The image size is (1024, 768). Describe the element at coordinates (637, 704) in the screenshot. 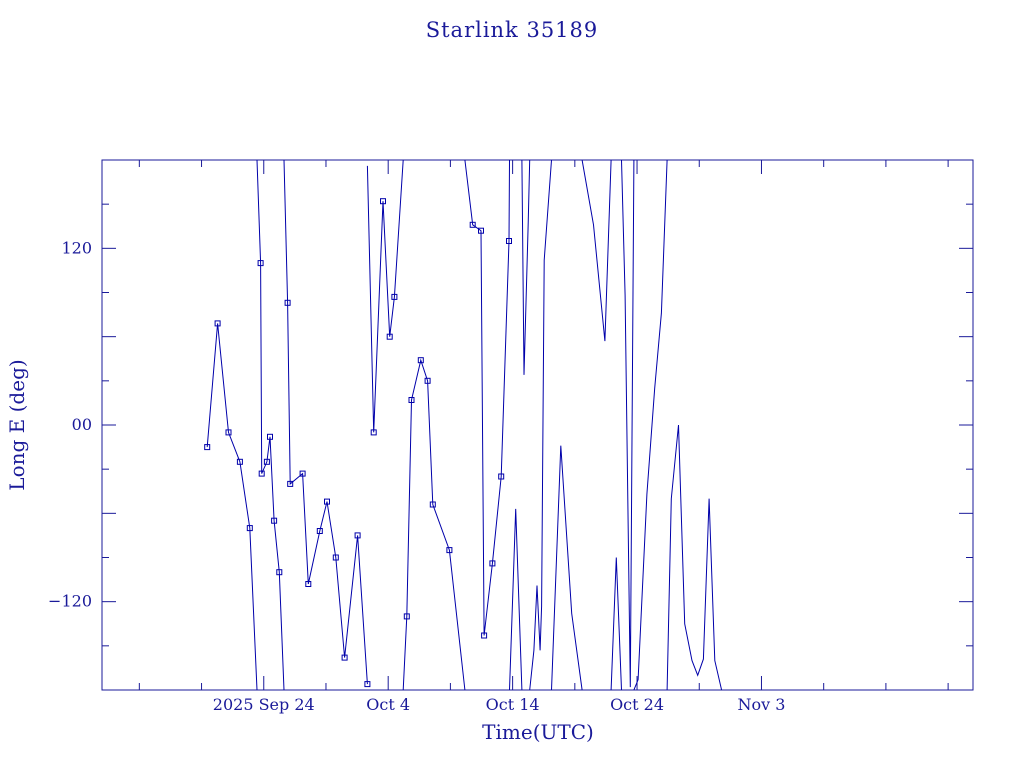

I see `x-tick-label: Oct 24` at that location.